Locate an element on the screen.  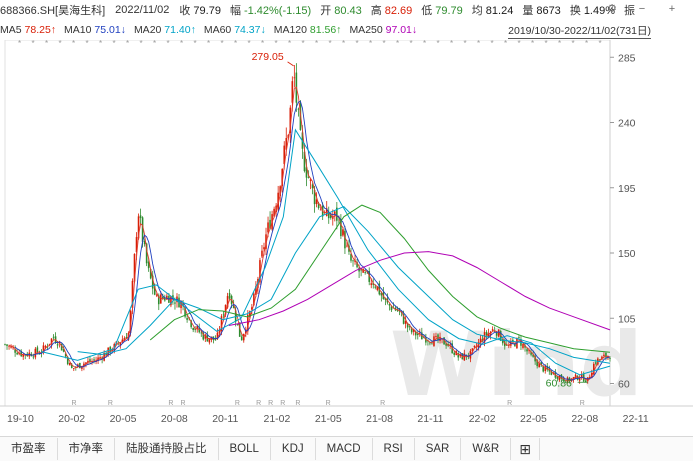
minus-icon: − is located at coordinates (642, 9).